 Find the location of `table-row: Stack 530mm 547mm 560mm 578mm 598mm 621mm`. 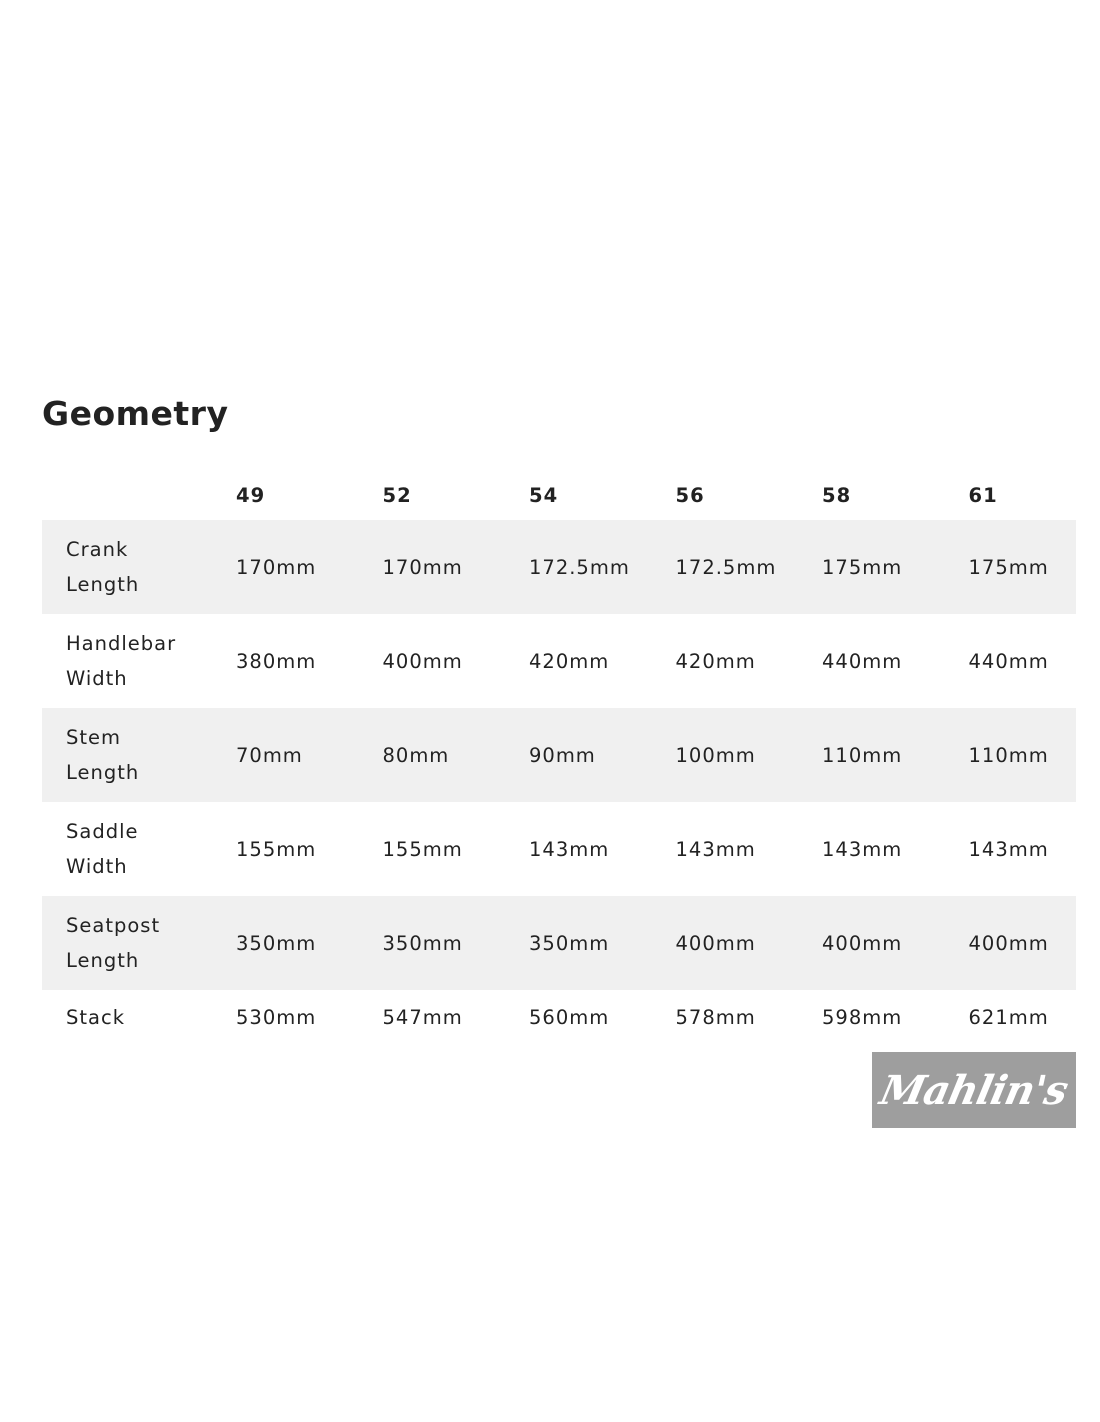

table-row: Stack 530mm 547mm 560mm 578mm 598mm 621mm is located at coordinates (559, 1017).